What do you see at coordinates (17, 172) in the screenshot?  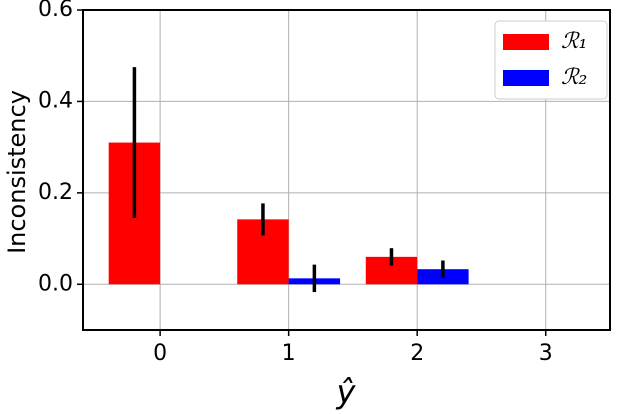 I see `y-axis-label: Inconsistency` at bounding box center [17, 172].